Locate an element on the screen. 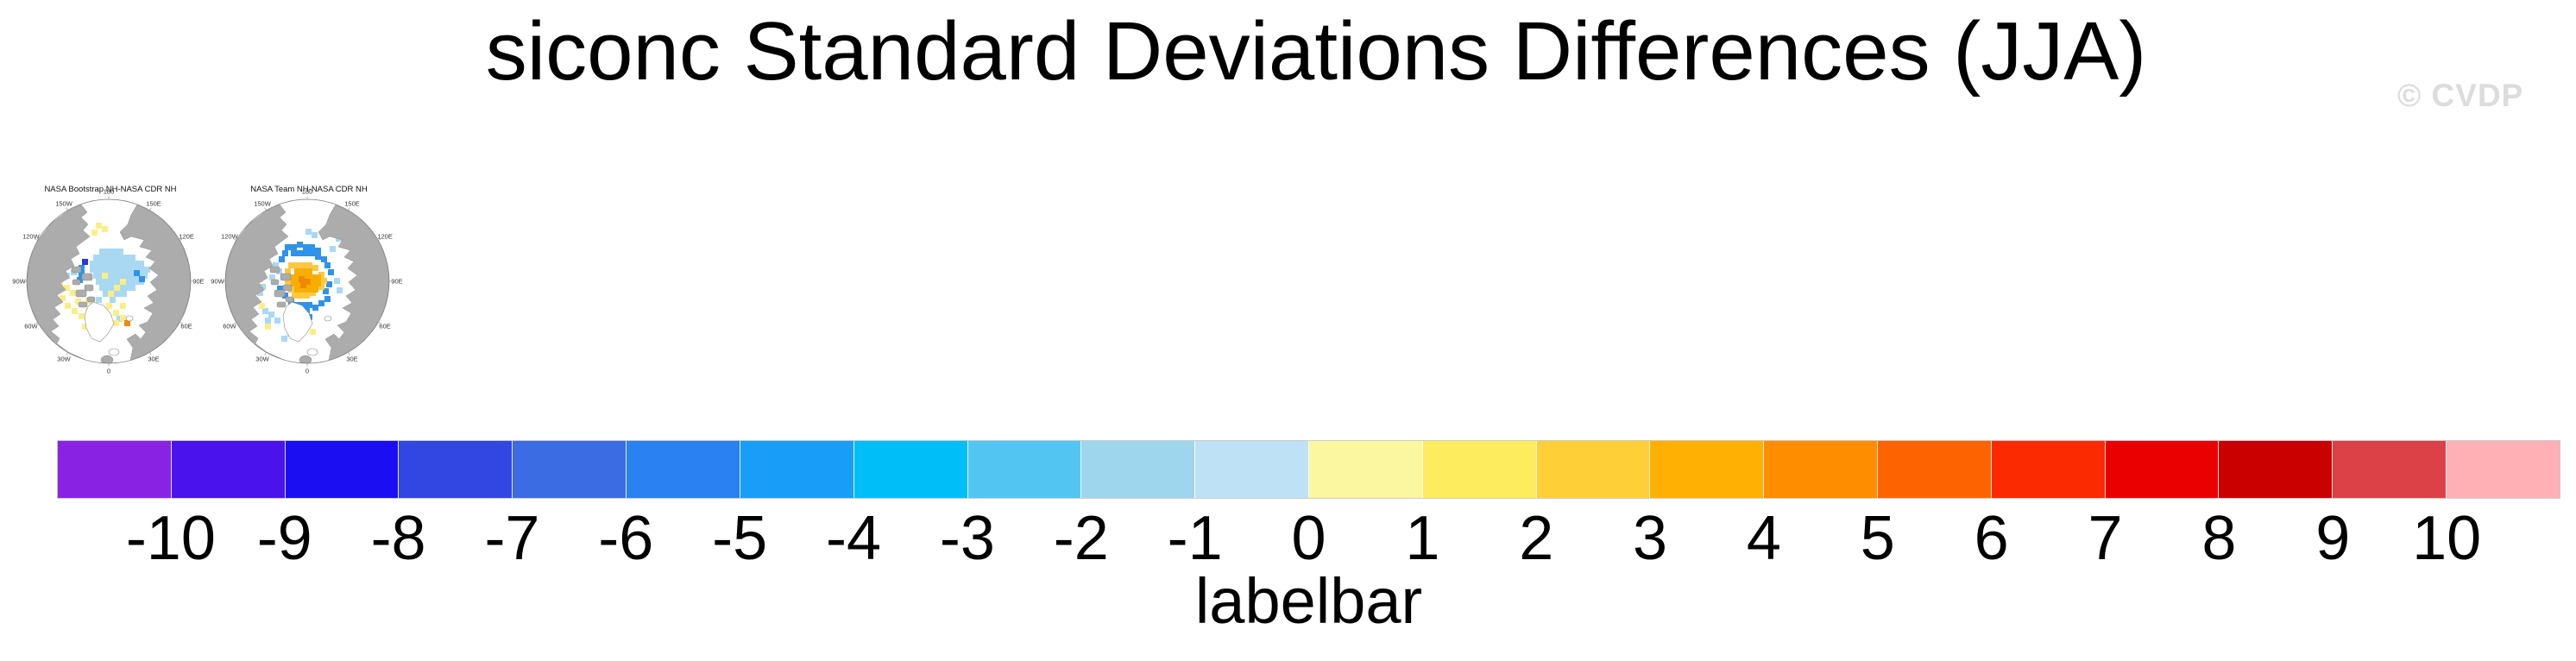 This screenshot has height=661, width=2576. colorbar-tick: -5 is located at coordinates (740, 539).